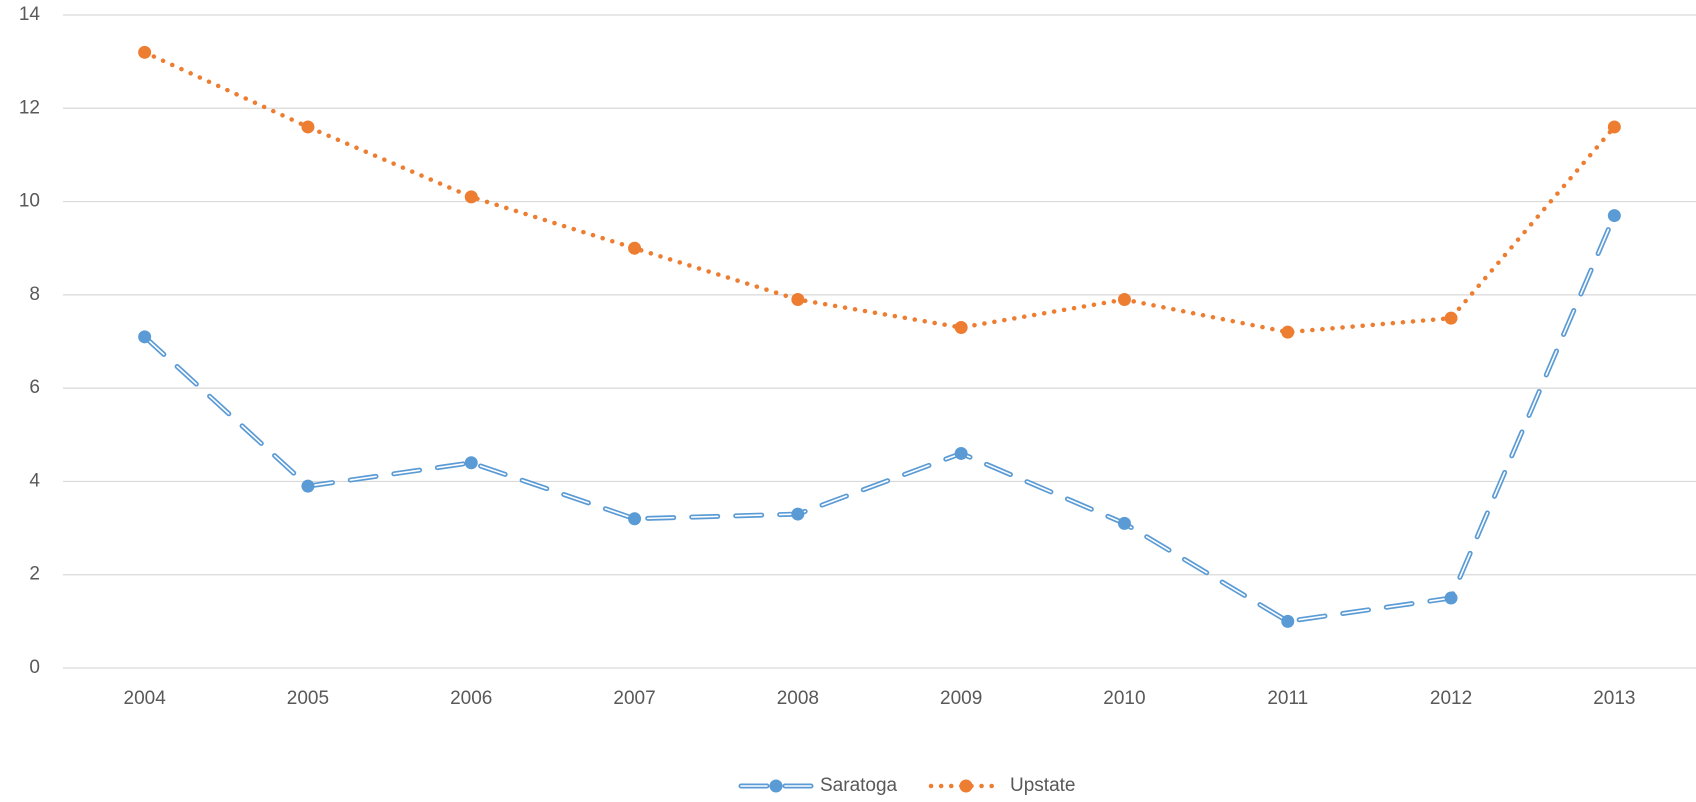 This screenshot has width=1696, height=802. Describe the element at coordinates (634, 698) in the screenshot. I see `x-tick-label: 2007` at that location.